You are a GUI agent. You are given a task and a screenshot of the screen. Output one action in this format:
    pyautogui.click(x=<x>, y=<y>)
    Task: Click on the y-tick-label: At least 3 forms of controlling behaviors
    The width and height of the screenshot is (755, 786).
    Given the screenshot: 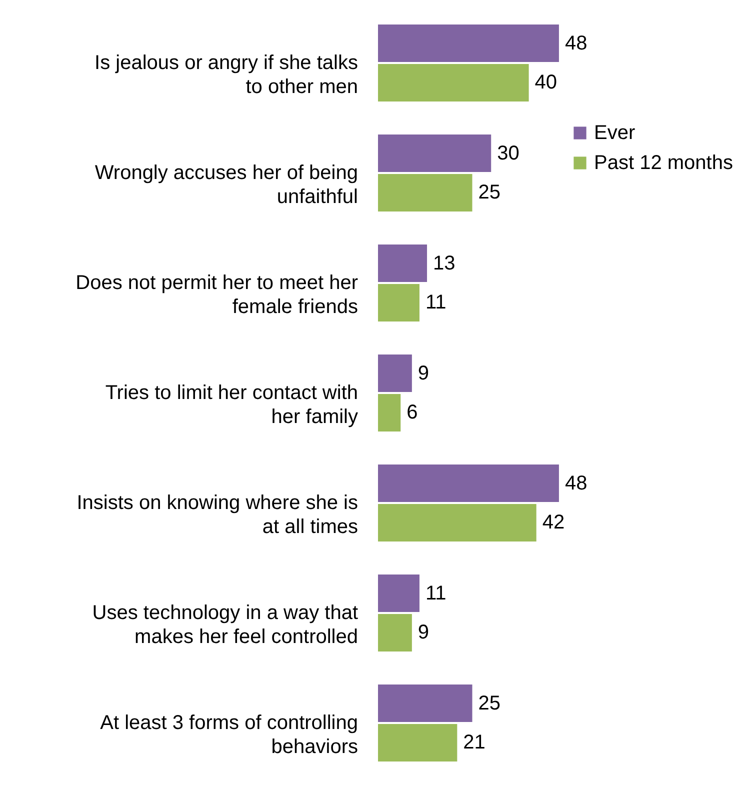 What is the action you would take?
    pyautogui.click(x=229, y=735)
    